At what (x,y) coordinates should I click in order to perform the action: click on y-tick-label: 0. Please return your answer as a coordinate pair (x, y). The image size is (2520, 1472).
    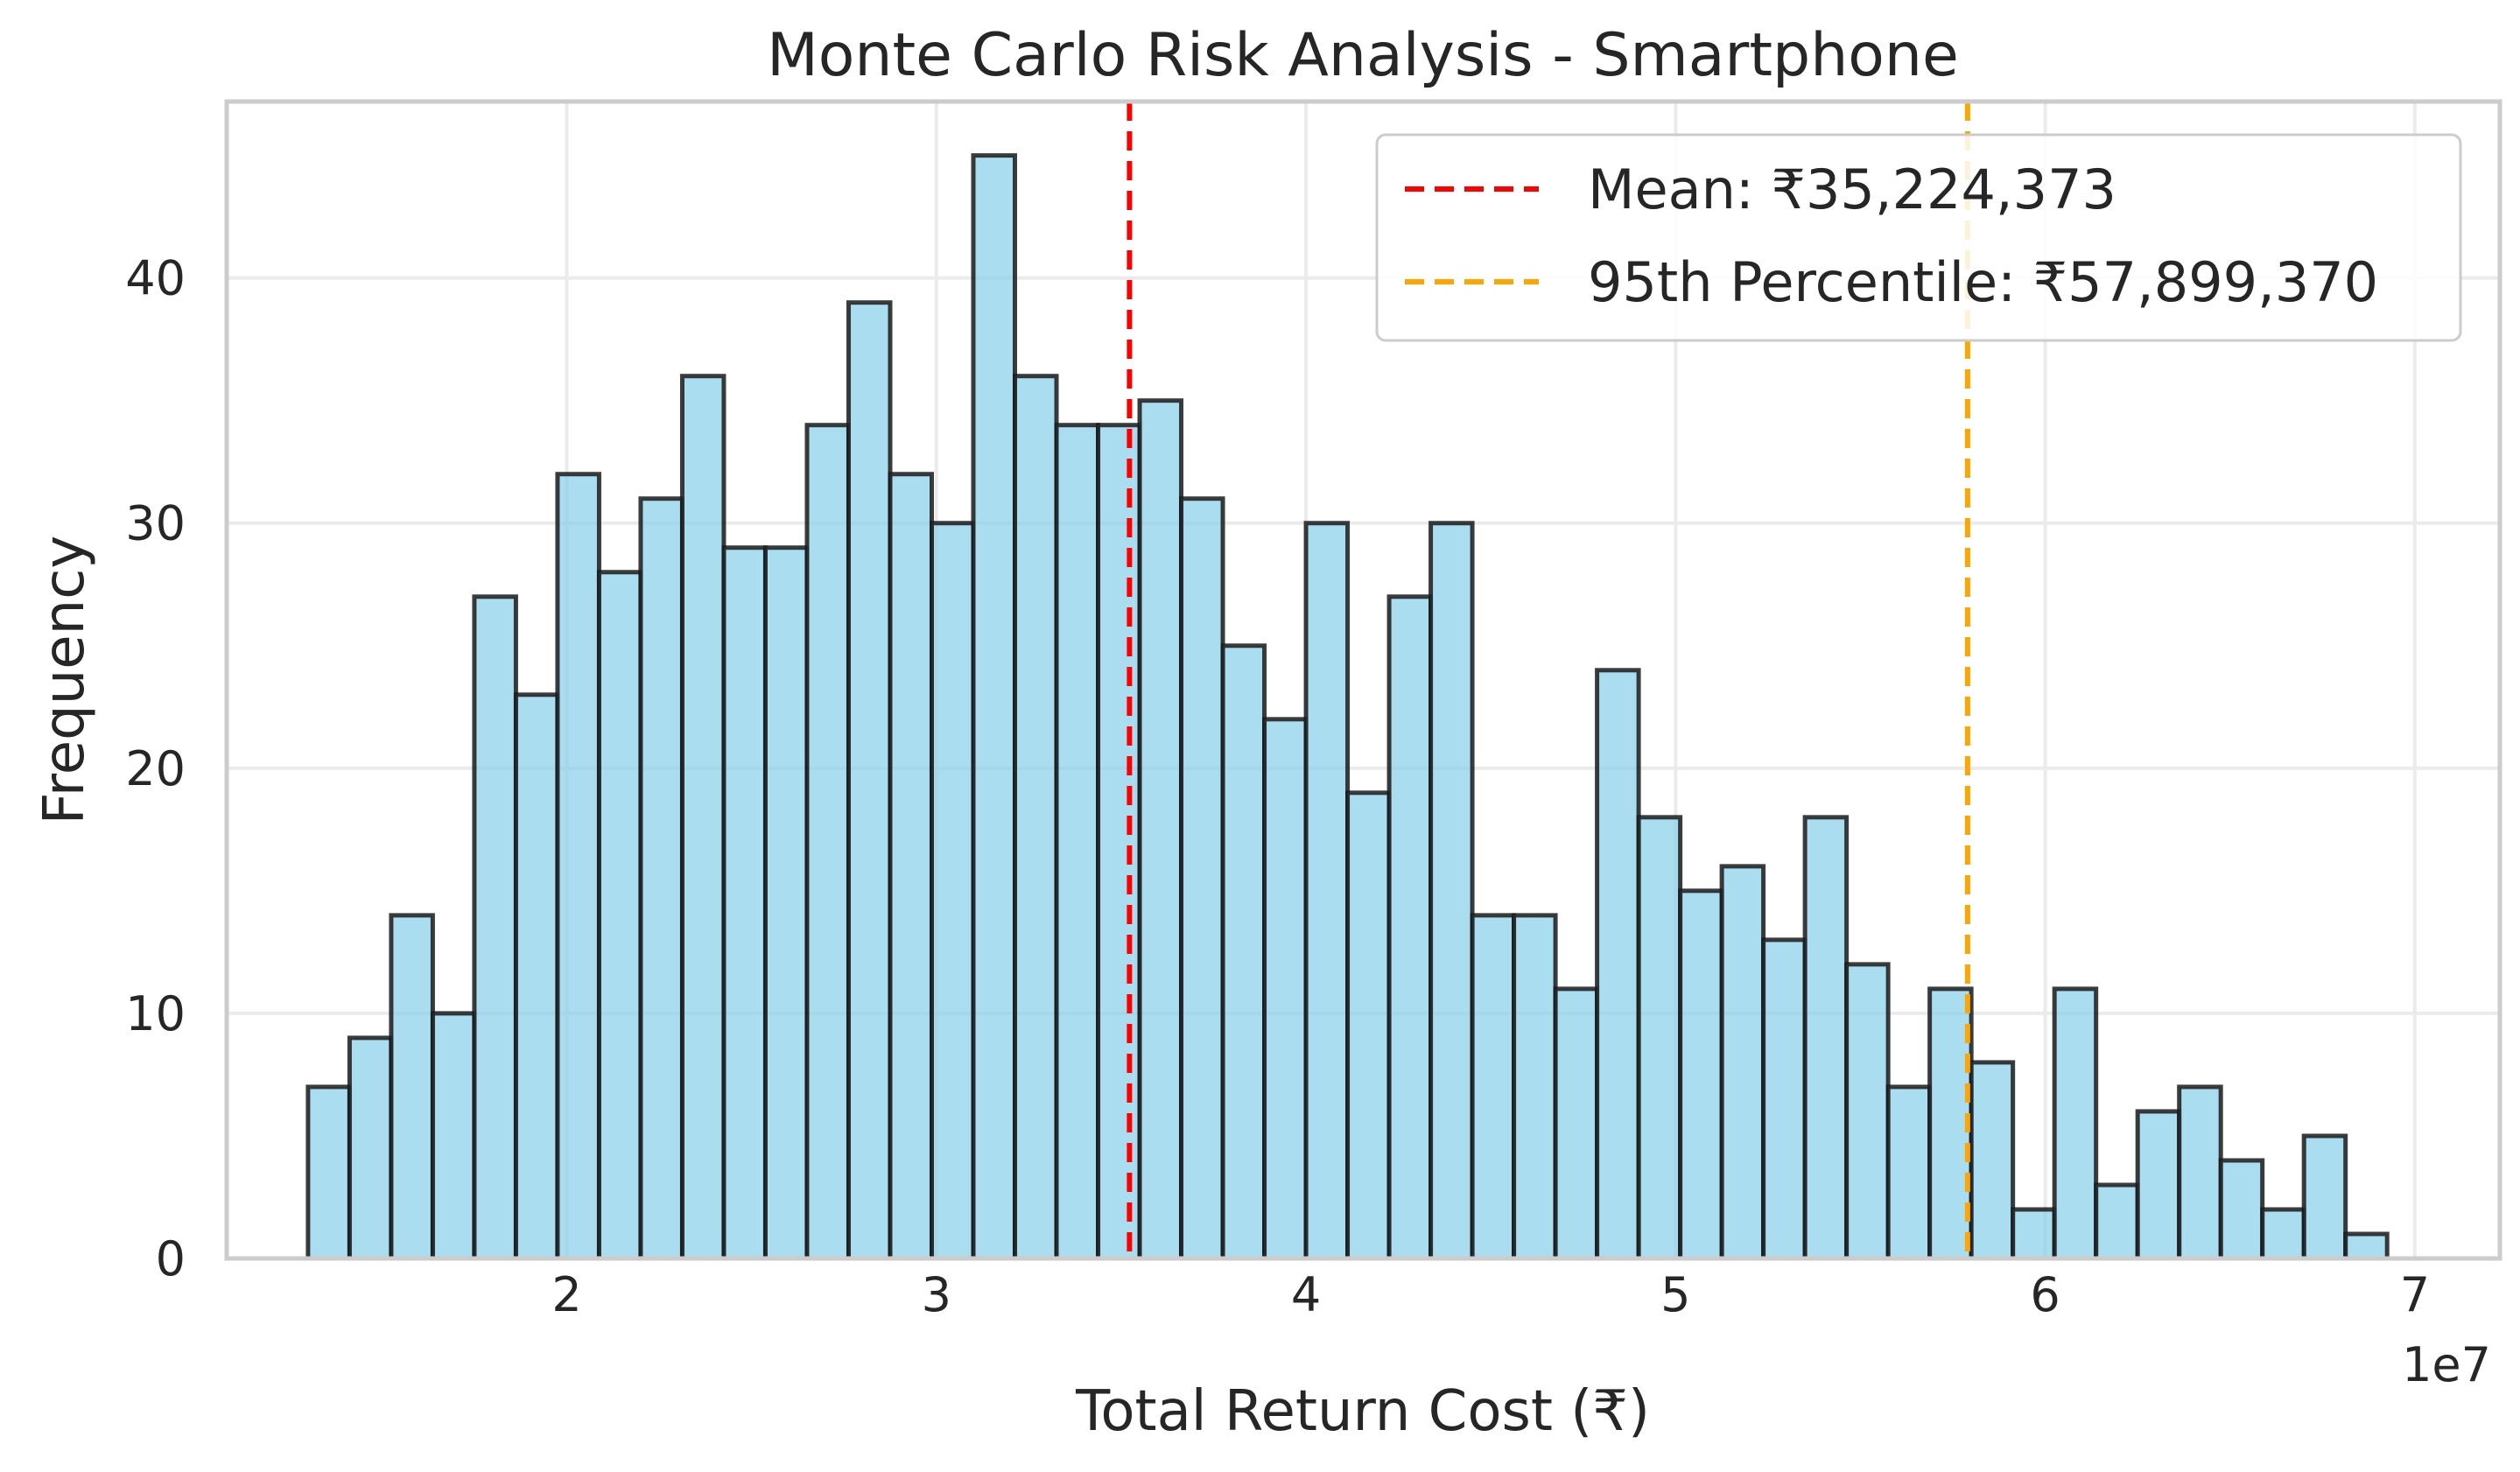
    Looking at the image, I should click on (171, 1258).